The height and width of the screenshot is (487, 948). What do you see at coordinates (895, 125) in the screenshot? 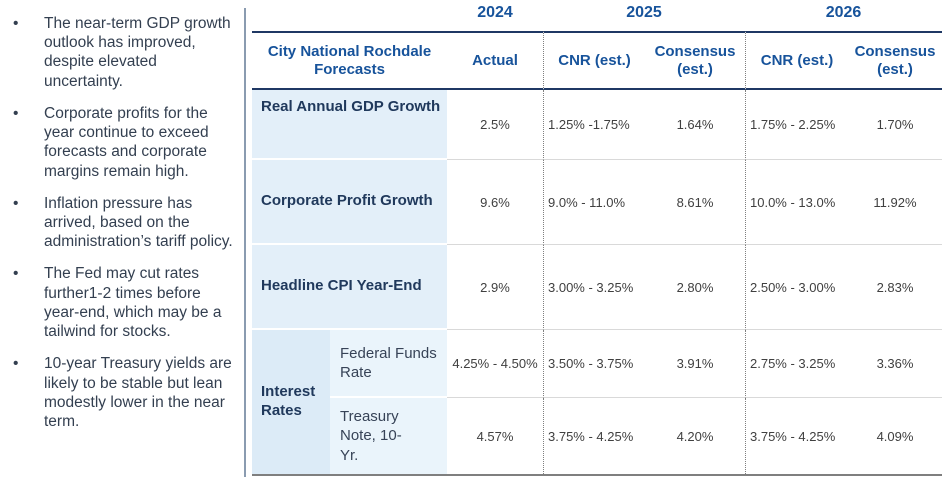
I see `table-cell: 1.70%` at bounding box center [895, 125].